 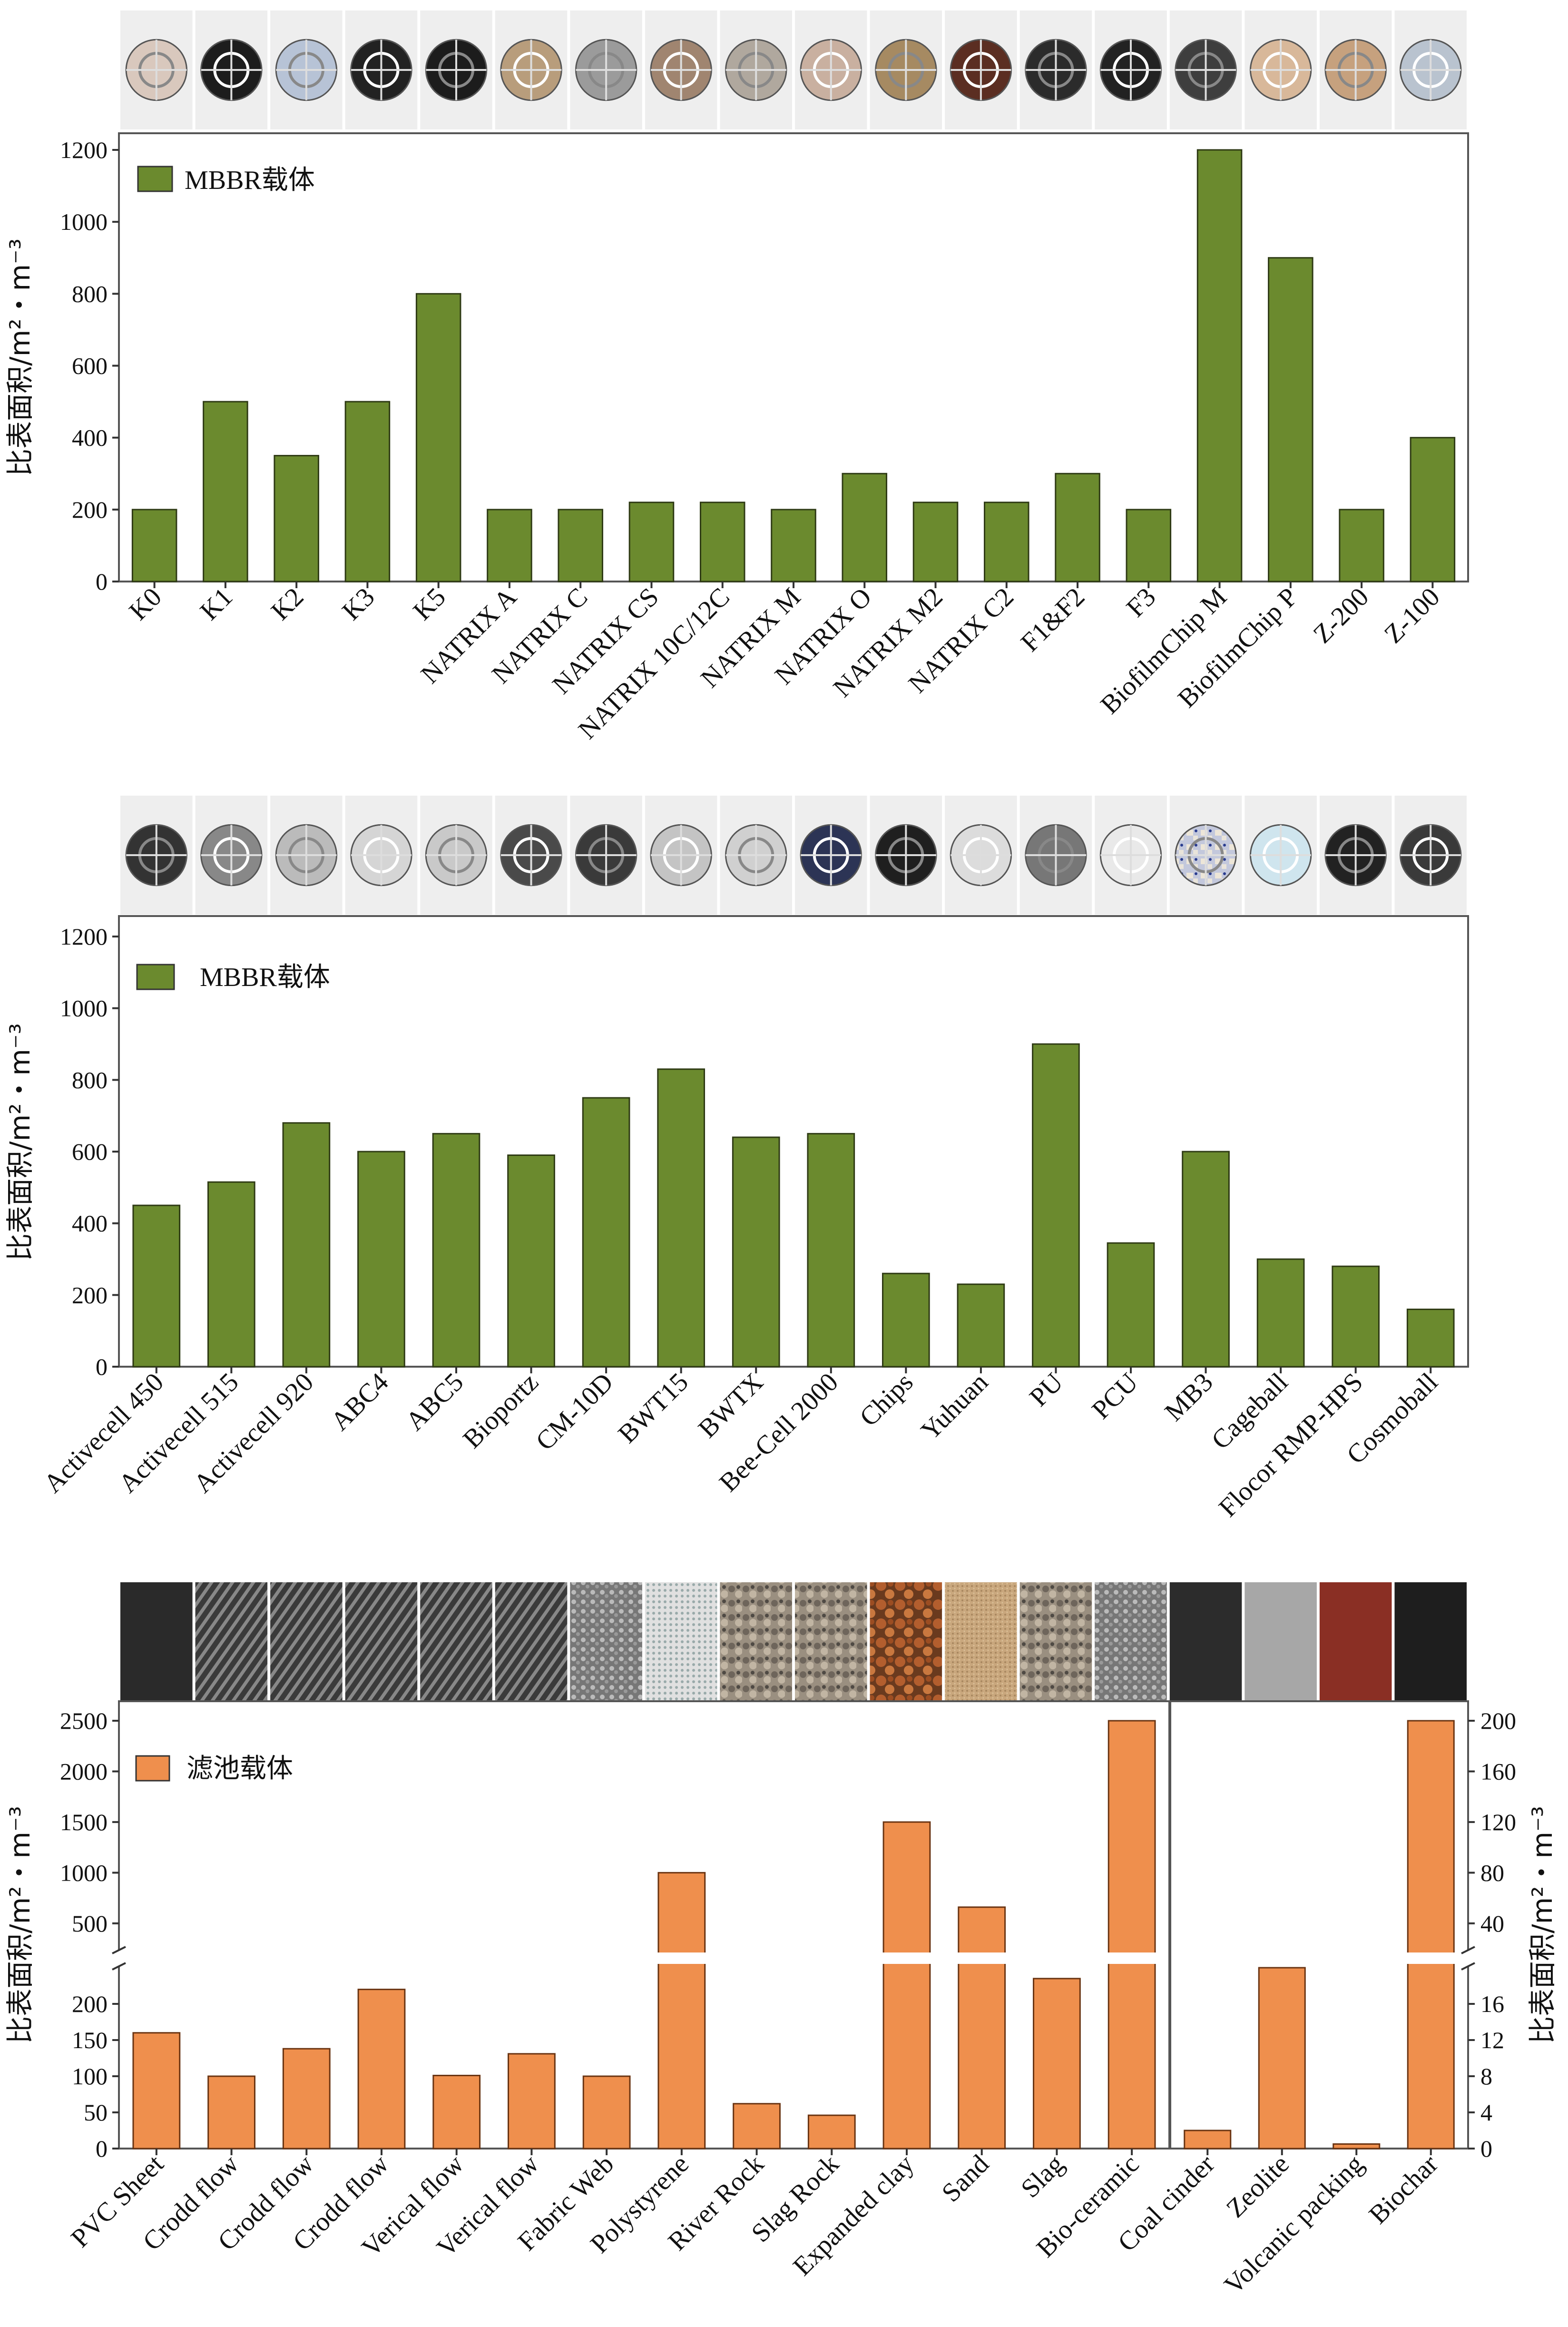 What do you see at coordinates (90, 1223) in the screenshot?
I see `y-tick-label: 400` at bounding box center [90, 1223].